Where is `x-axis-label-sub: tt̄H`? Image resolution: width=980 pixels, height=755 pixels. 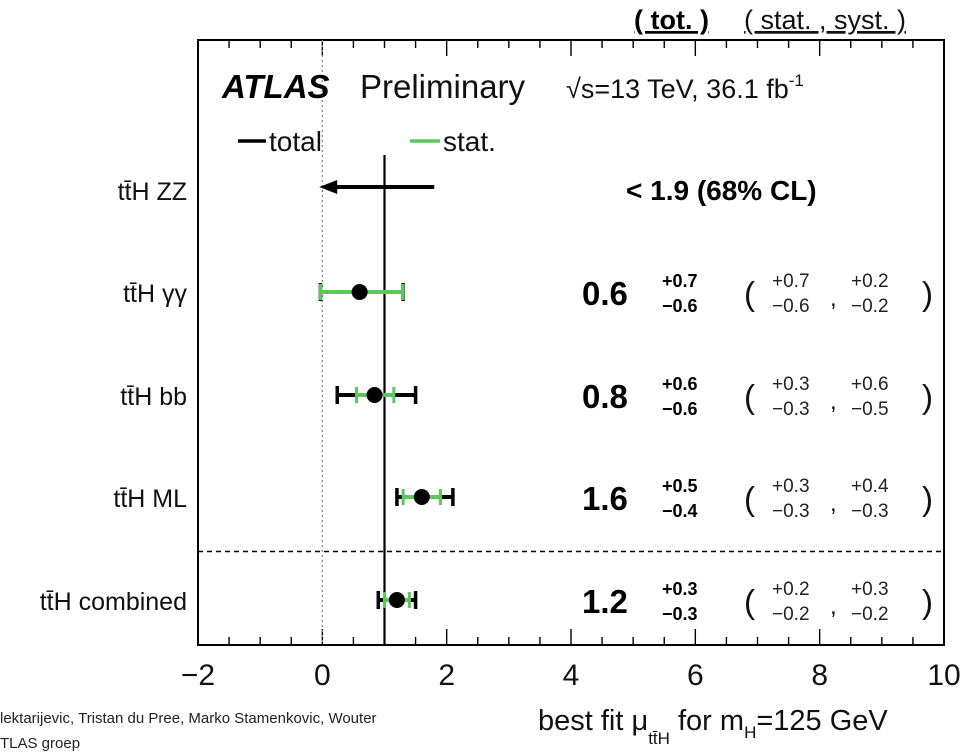 x-axis-label-sub: tt̄H is located at coordinates (659, 738).